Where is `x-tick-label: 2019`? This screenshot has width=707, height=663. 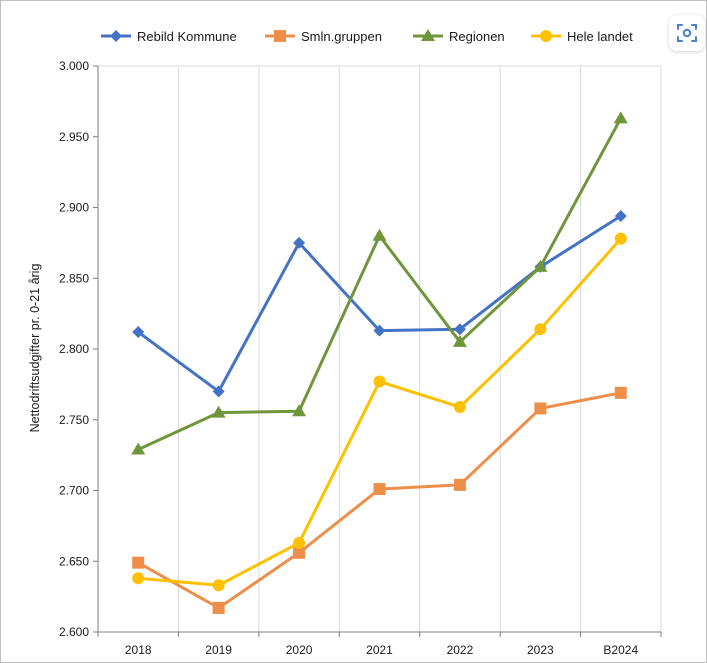
x-tick-label: 2019 is located at coordinates (218, 650).